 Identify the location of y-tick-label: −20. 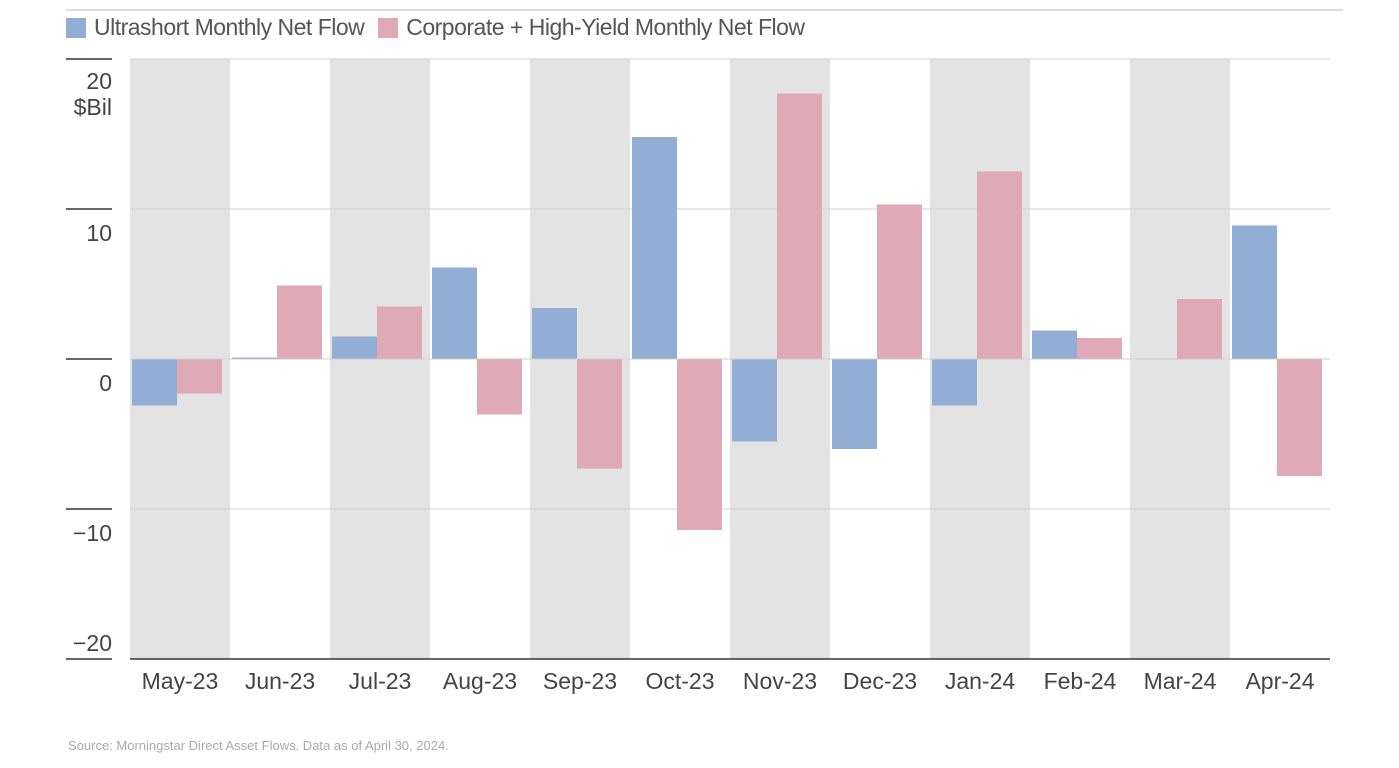
(92, 643).